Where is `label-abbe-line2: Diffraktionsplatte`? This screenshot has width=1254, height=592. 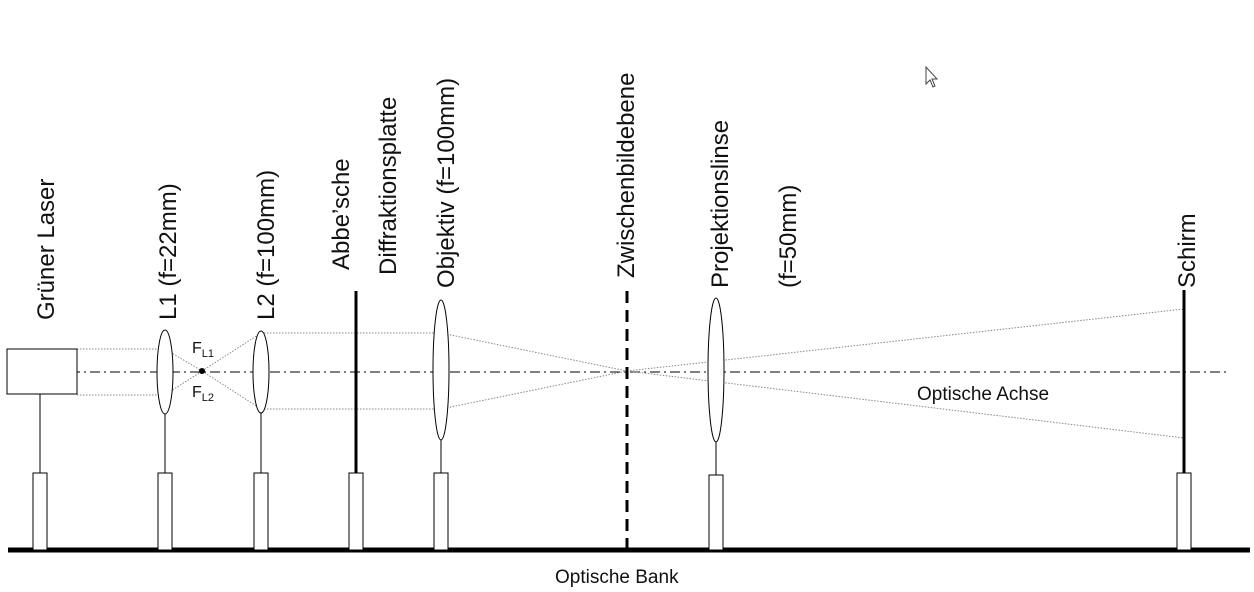
label-abbe-line2: Diffraktionsplatte is located at coordinates (388, 186).